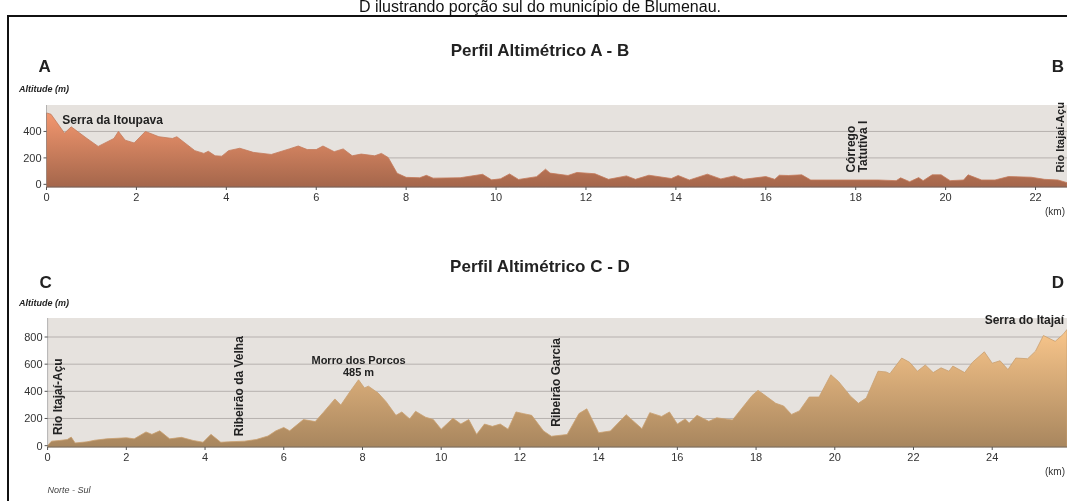 Image resolution: width=1067 pixels, height=501 pixels. Describe the element at coordinates (992, 457) in the screenshot. I see `x-tick-label: 24` at that location.